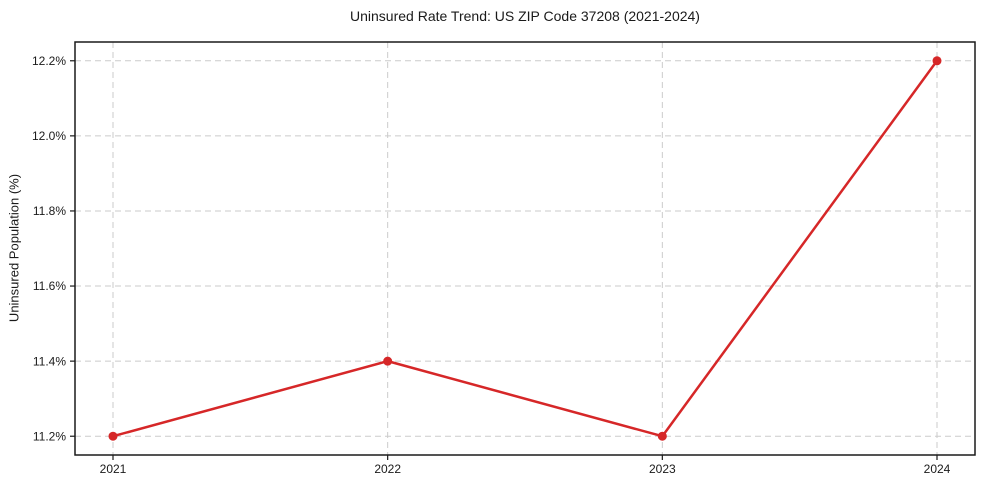 The height and width of the screenshot is (490, 989). I want to click on x-tick-label: 2021, so click(113, 469).